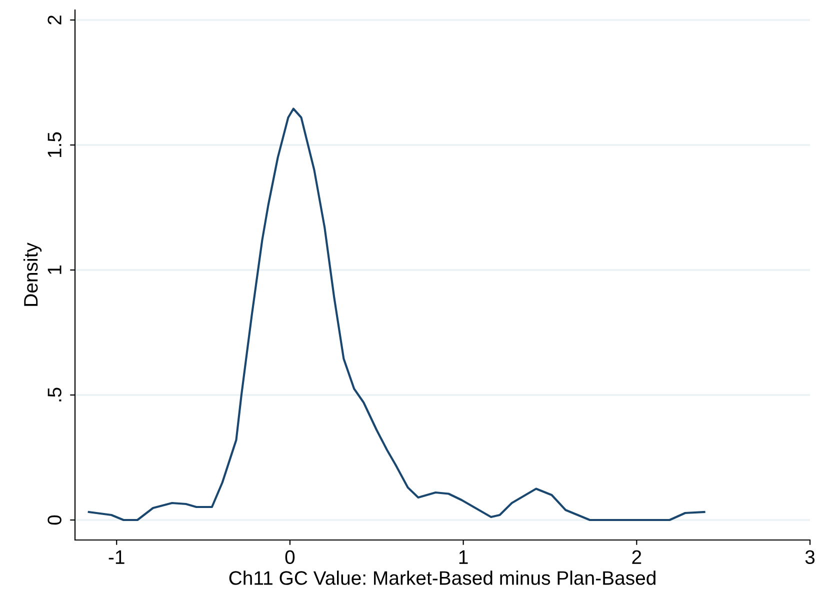  I want to click on y-tick-label: 1, so click(55, 270).